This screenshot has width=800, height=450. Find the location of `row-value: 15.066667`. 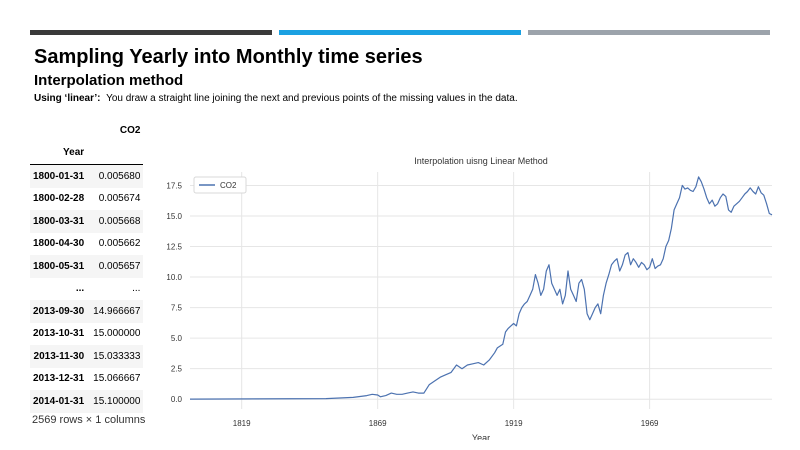

row-value: 15.066667 is located at coordinates (117, 379).